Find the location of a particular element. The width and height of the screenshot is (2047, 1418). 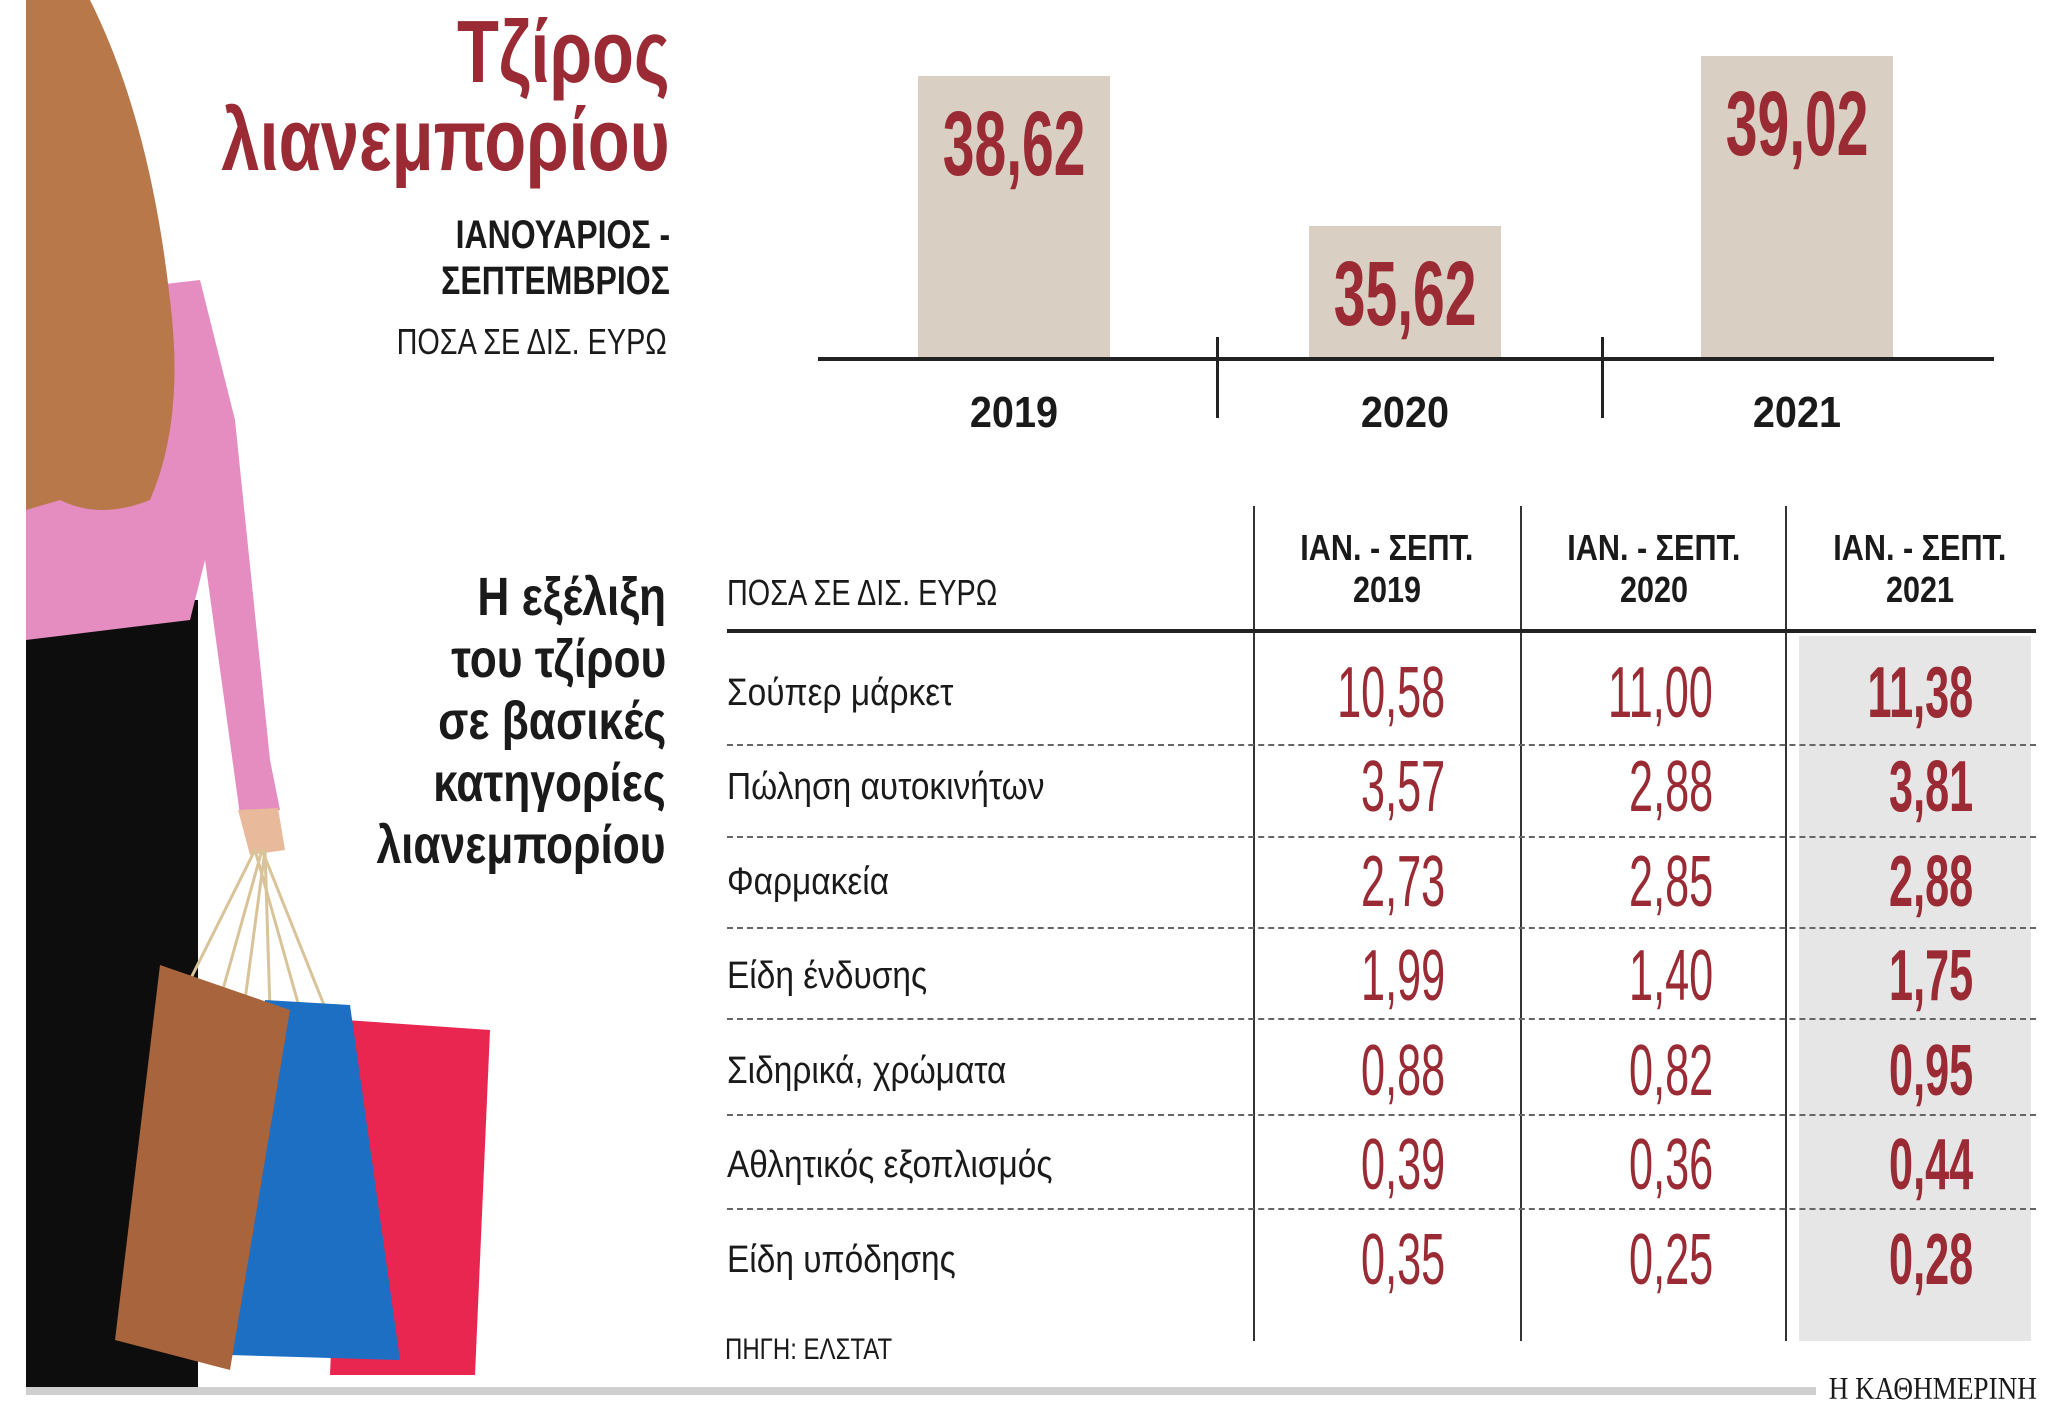

cell-value: 0,82 is located at coordinates (1670, 1071).